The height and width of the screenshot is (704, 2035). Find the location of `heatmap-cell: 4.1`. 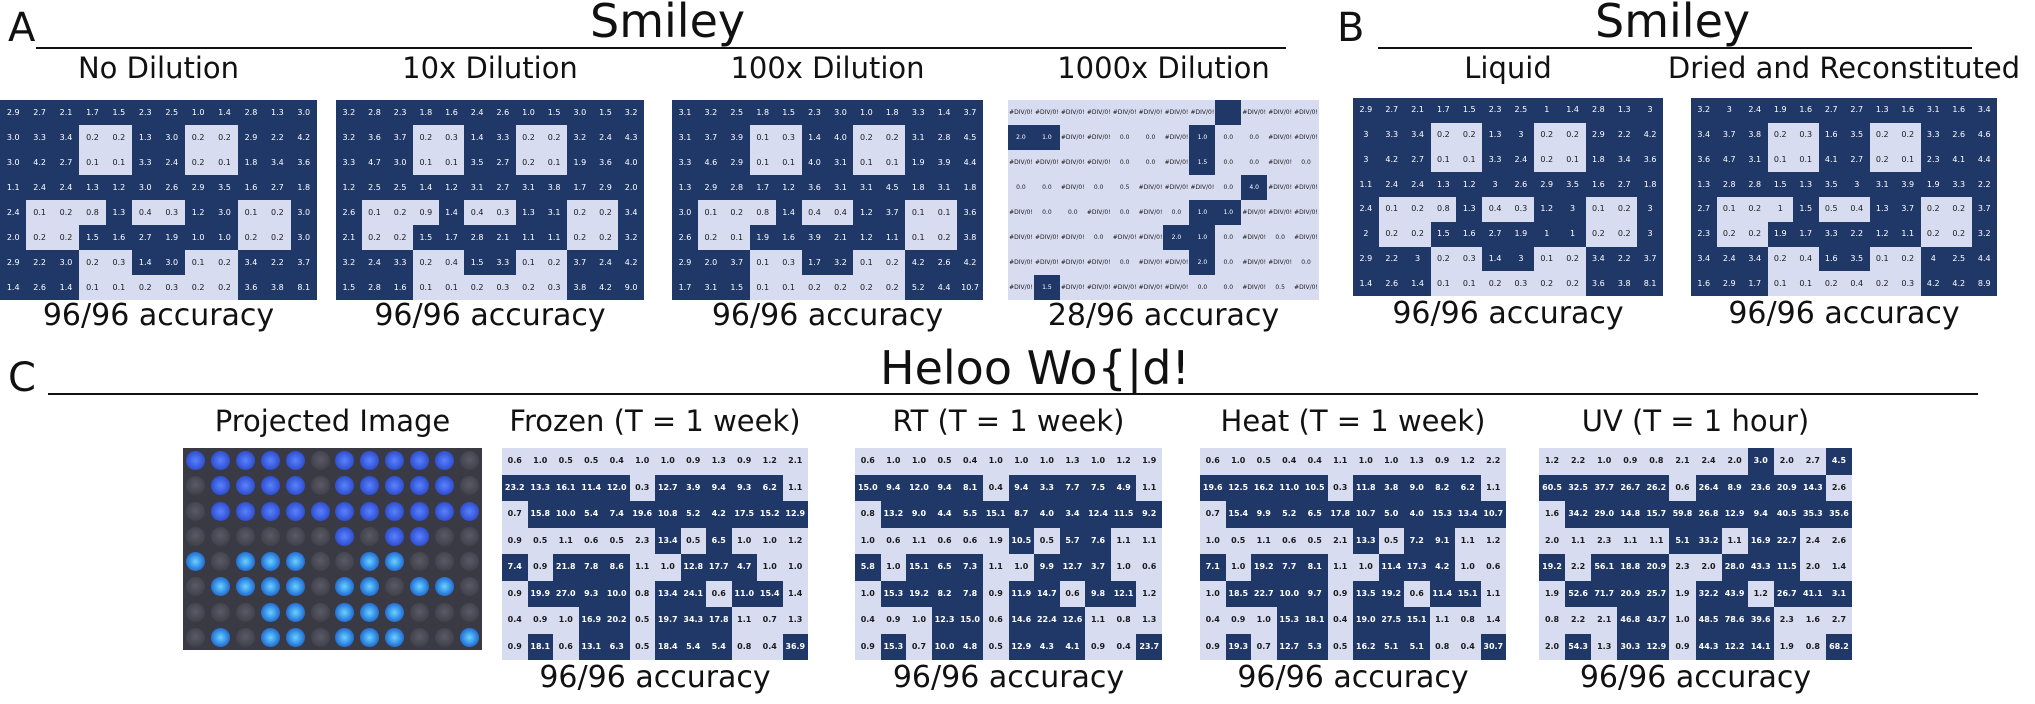

heatmap-cell: 4.1 is located at coordinates (1072, 646).